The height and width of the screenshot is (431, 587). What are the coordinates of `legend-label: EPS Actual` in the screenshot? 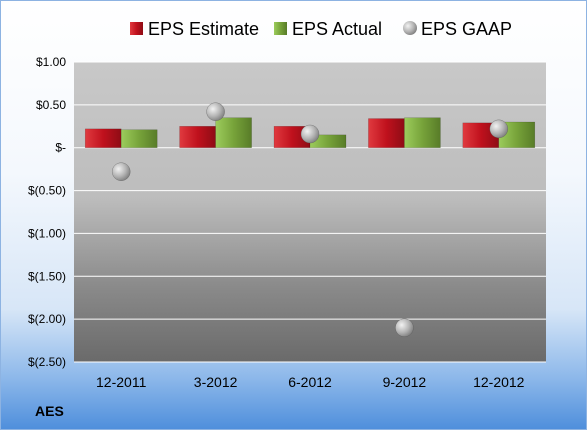 It's located at (337, 29).